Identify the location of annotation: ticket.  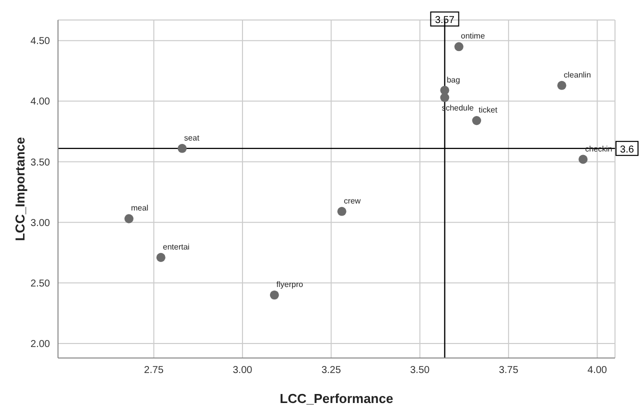
(488, 110).